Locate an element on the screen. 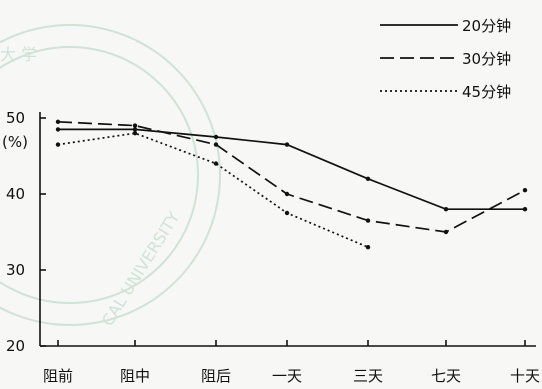  x-tick-label: 七天 is located at coordinates (446, 376).